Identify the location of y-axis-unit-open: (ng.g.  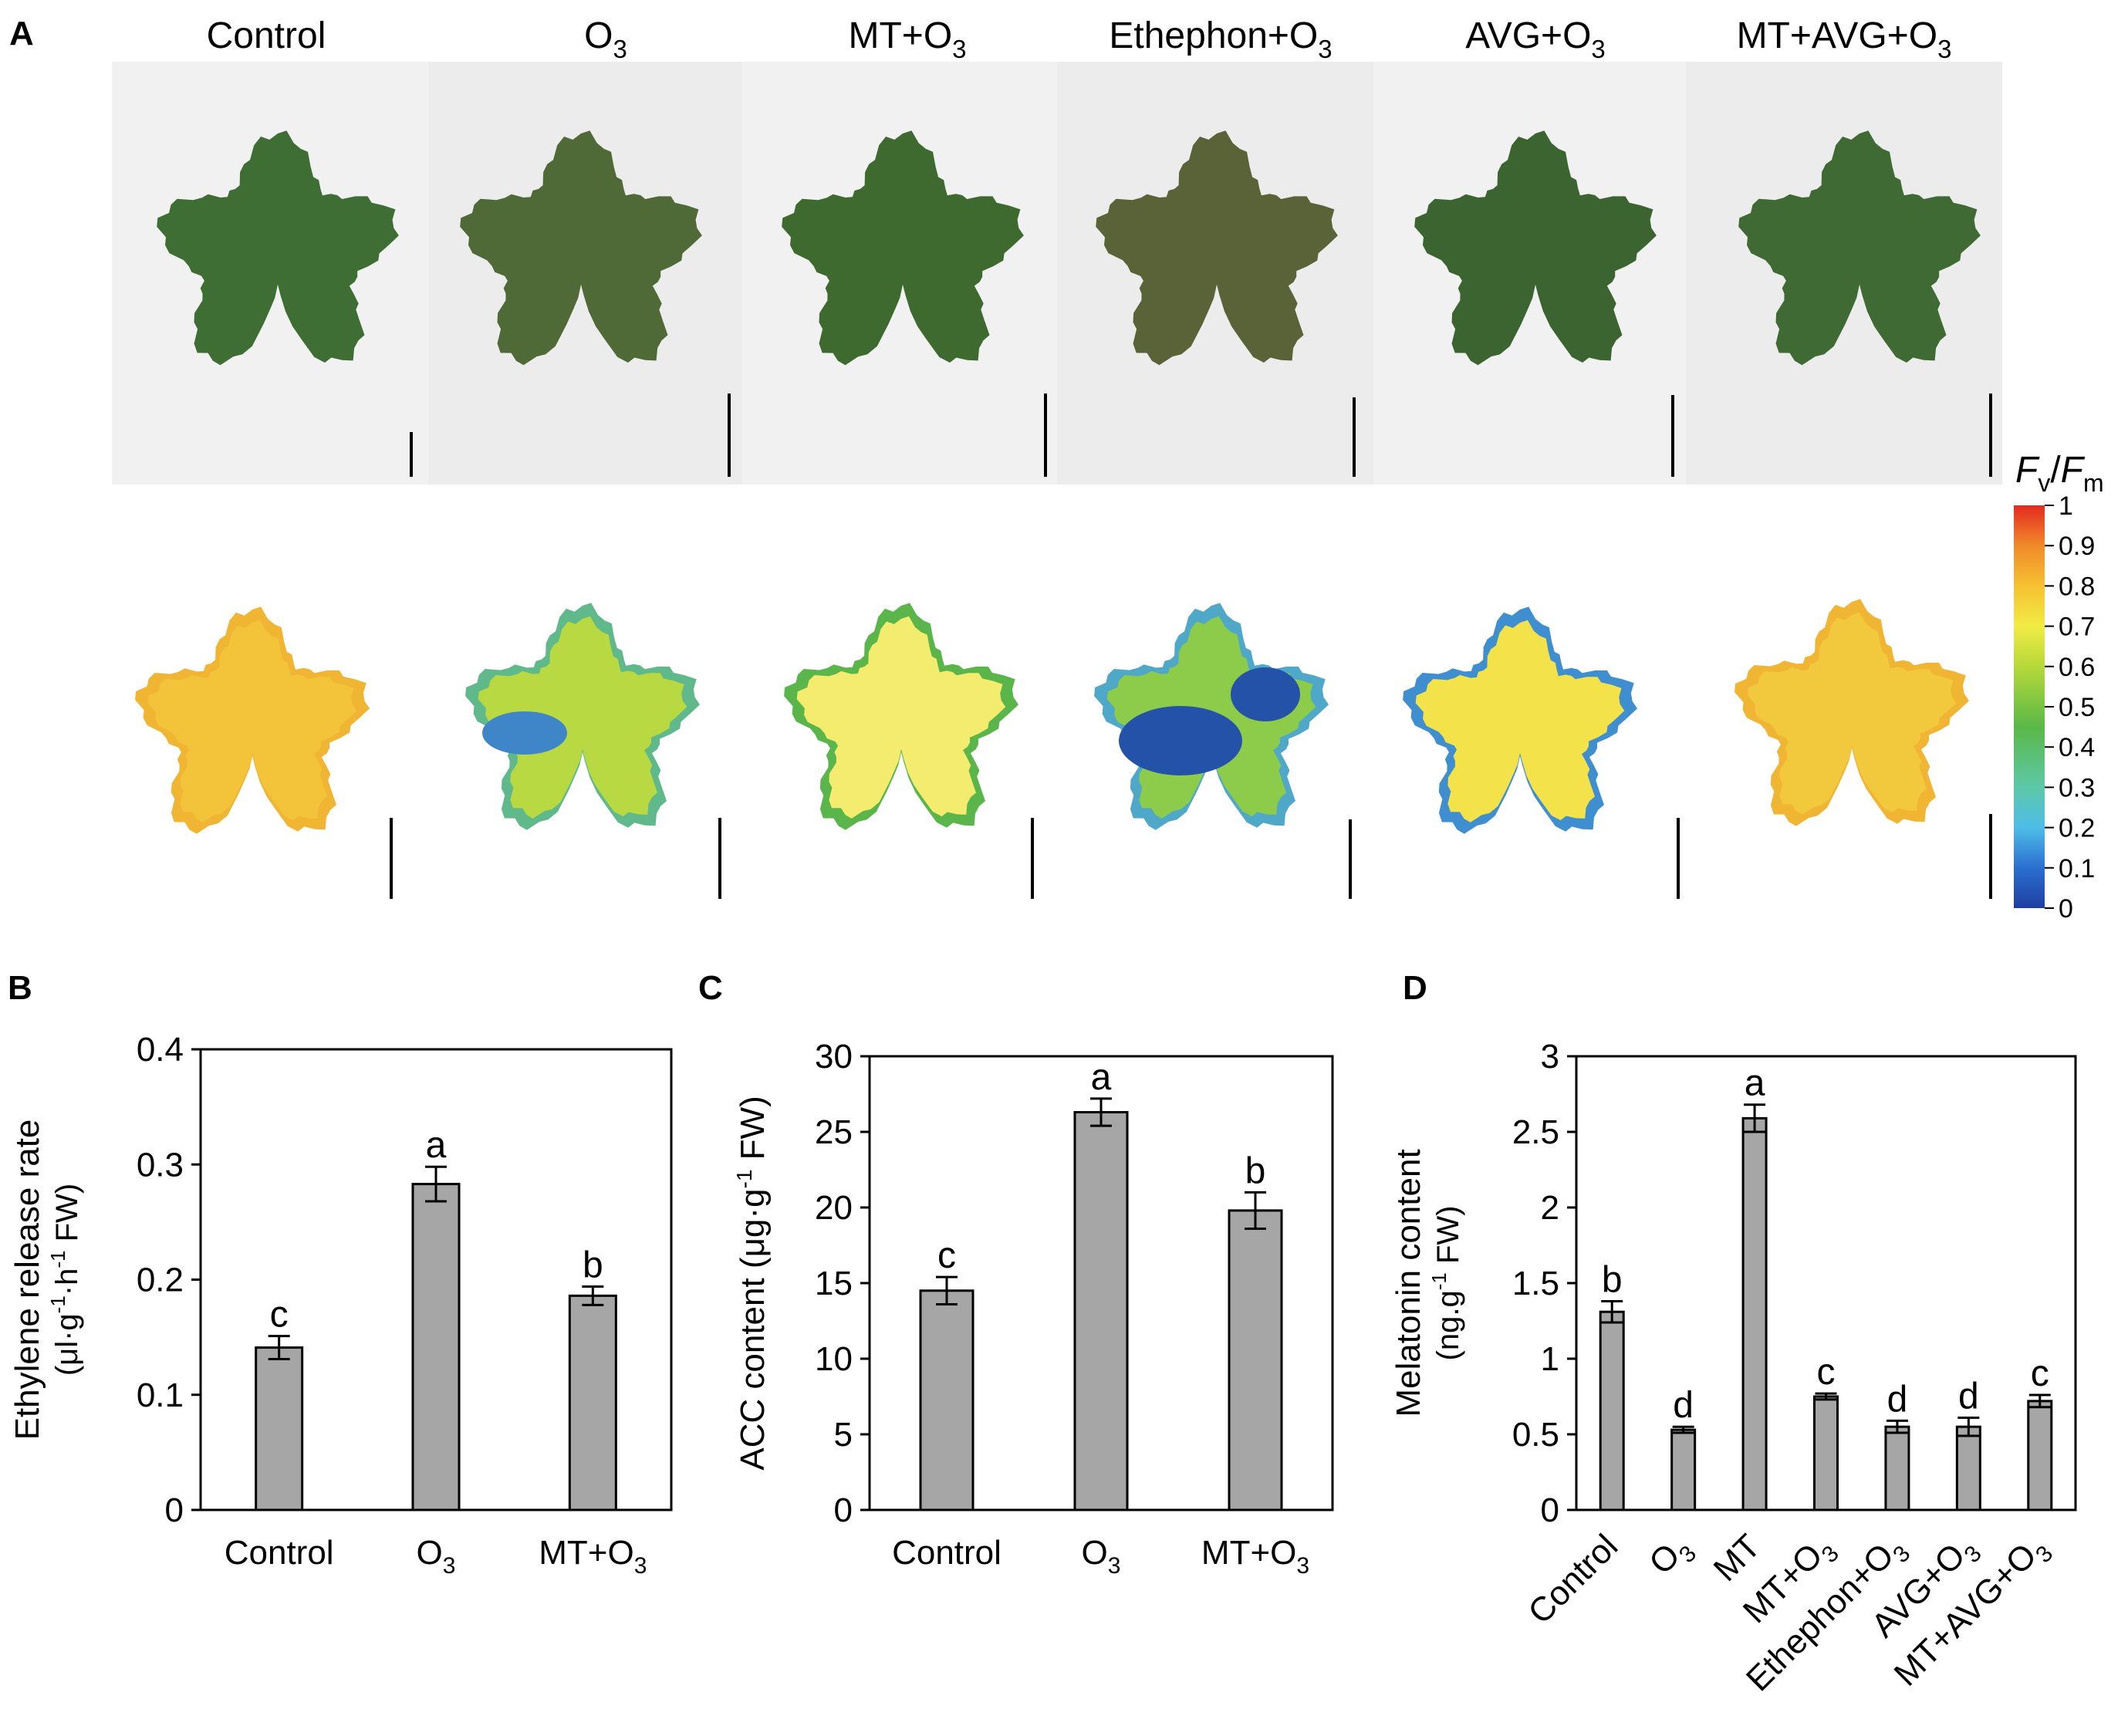
(1448, 1325).